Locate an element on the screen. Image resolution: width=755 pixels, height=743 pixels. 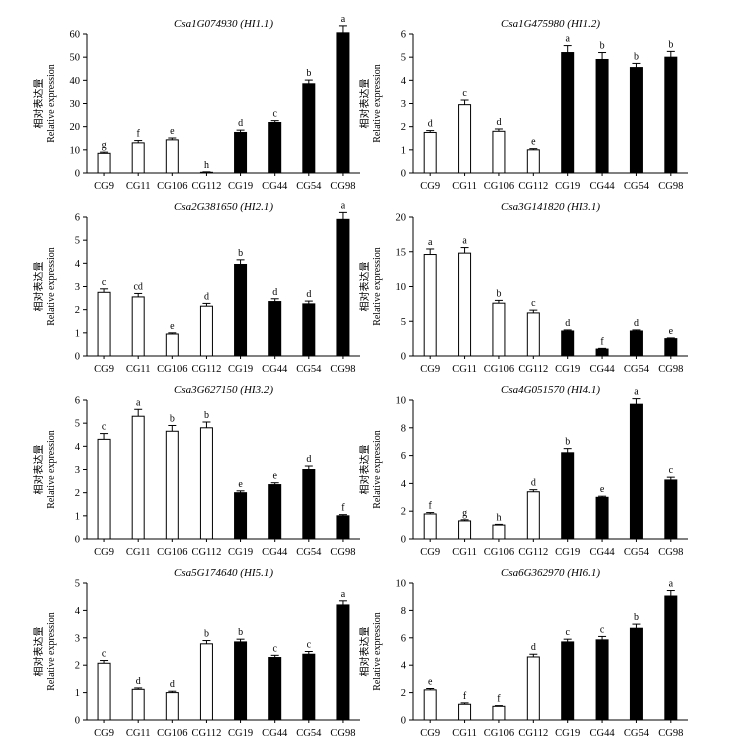
x-tick-label-CG98: CG98 is located at coordinates (342, 733).